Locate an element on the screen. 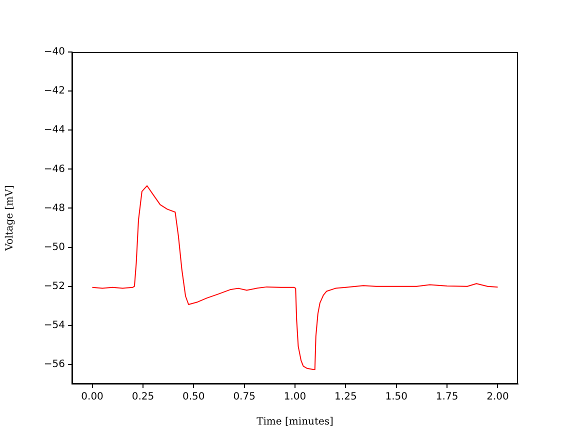 This screenshot has width=576, height=432. y-tick-label: −56 is located at coordinates (54, 364).